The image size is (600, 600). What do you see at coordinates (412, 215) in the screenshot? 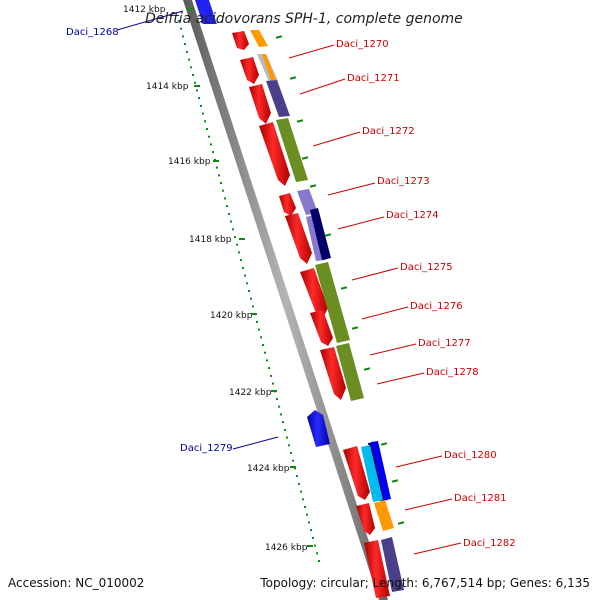
I see `gene-label-daci-1274: Daci_1274` at bounding box center [412, 215].